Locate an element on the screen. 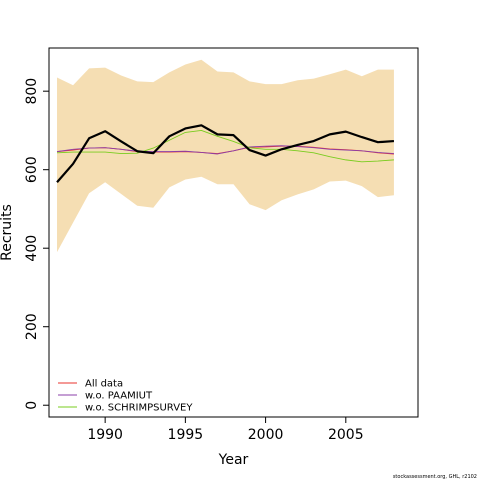  y-axis-title: Recruits is located at coordinates (7, 232).